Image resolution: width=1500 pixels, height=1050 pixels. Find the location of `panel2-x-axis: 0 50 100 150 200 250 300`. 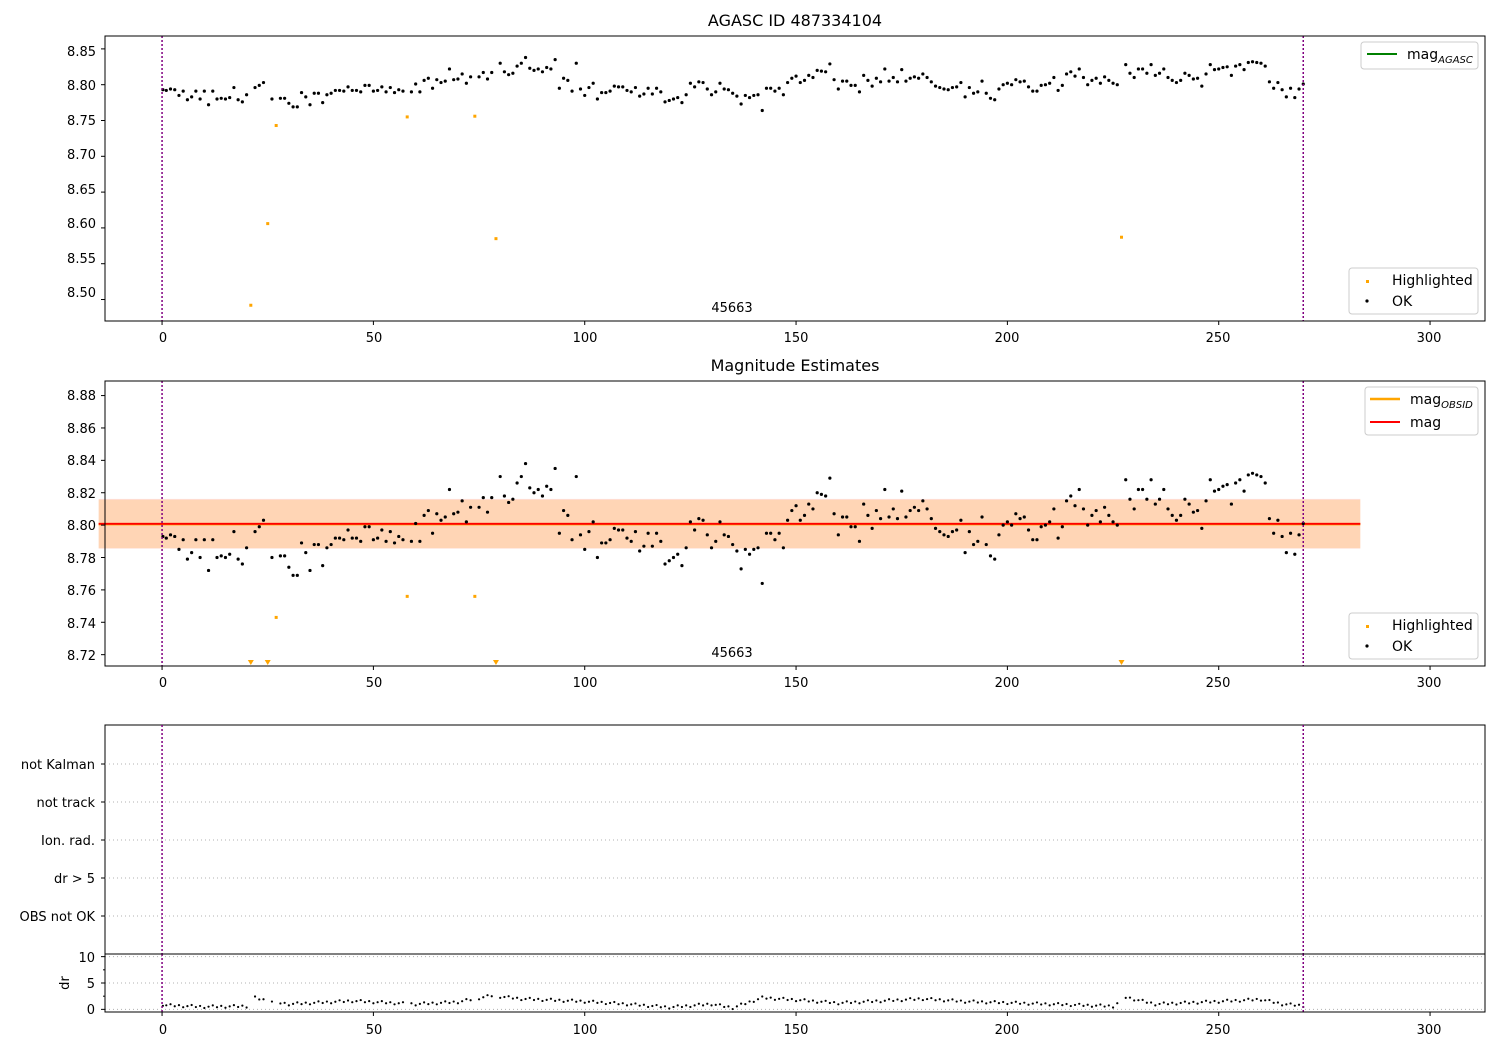

panel2-x-axis: 0 50 100 150 200 250 300 is located at coordinates (800, 683).